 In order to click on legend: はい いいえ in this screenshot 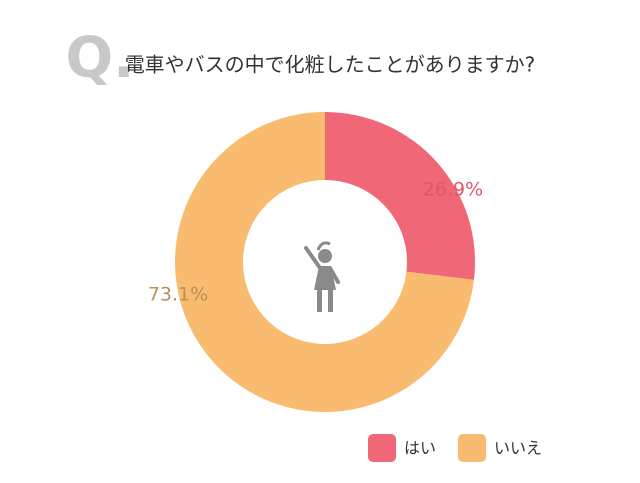, I will do `click(455, 448)`.